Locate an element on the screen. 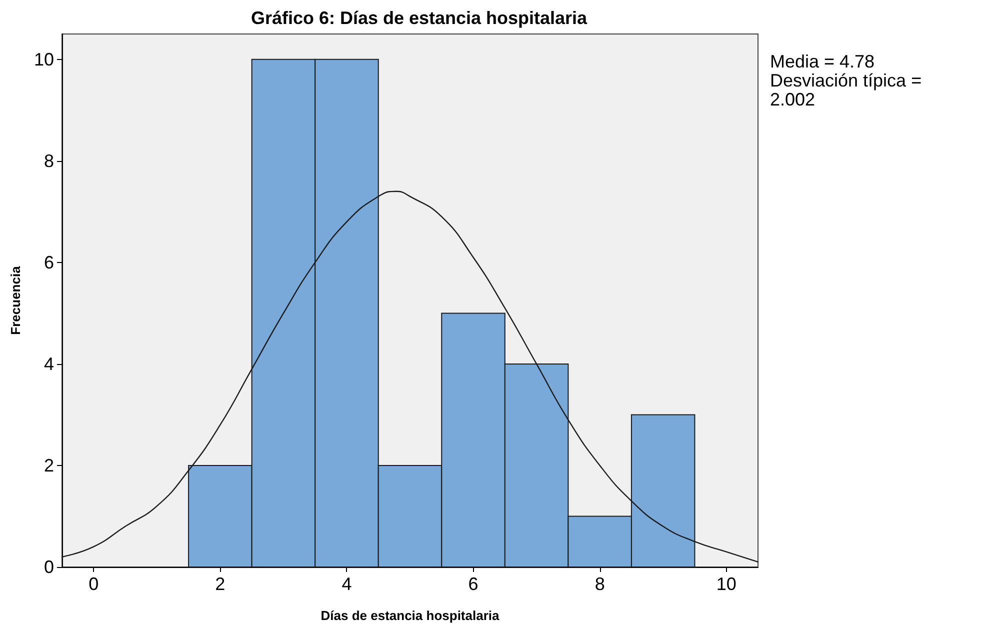 Image resolution: width=997 pixels, height=637 pixels. x-tick-label: 2 is located at coordinates (220, 584).